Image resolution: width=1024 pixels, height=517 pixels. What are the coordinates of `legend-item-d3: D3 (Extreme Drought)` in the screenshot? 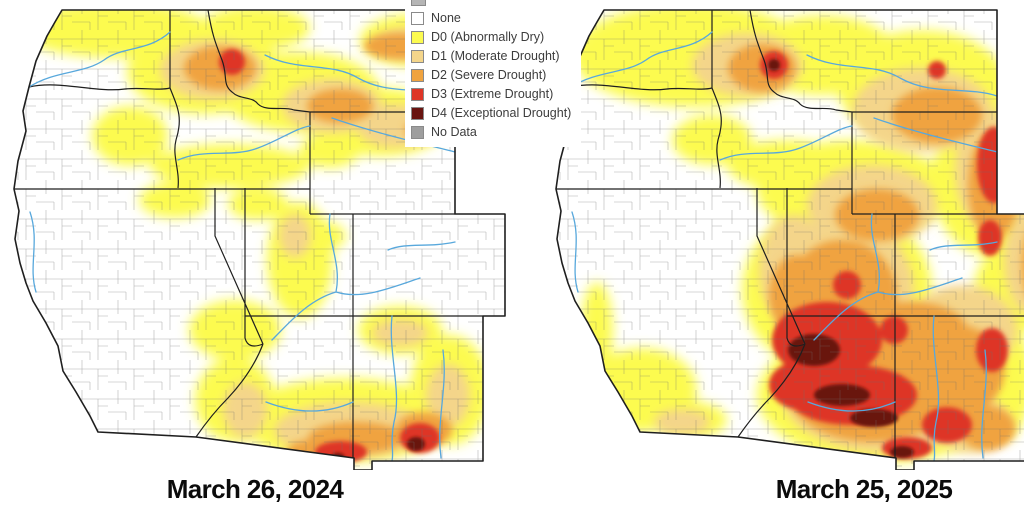 It's located at (491, 94).